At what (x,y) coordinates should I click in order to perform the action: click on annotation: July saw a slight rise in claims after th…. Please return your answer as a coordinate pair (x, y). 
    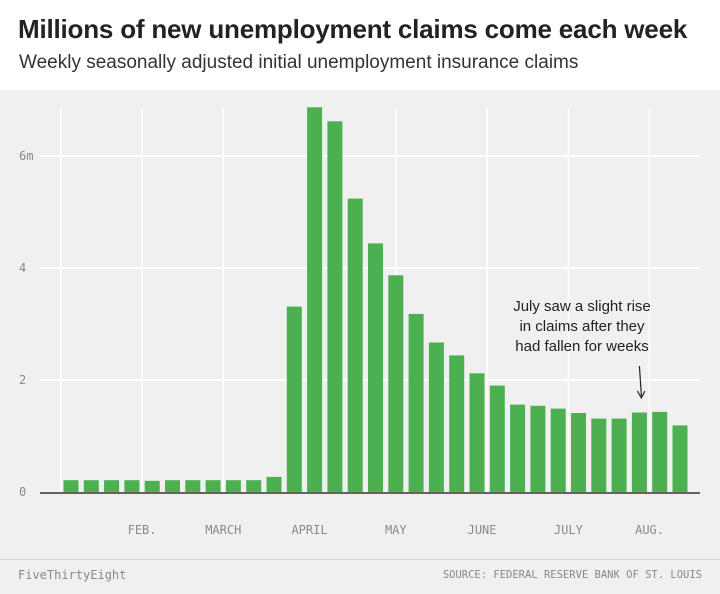
    Looking at the image, I should click on (582, 349).